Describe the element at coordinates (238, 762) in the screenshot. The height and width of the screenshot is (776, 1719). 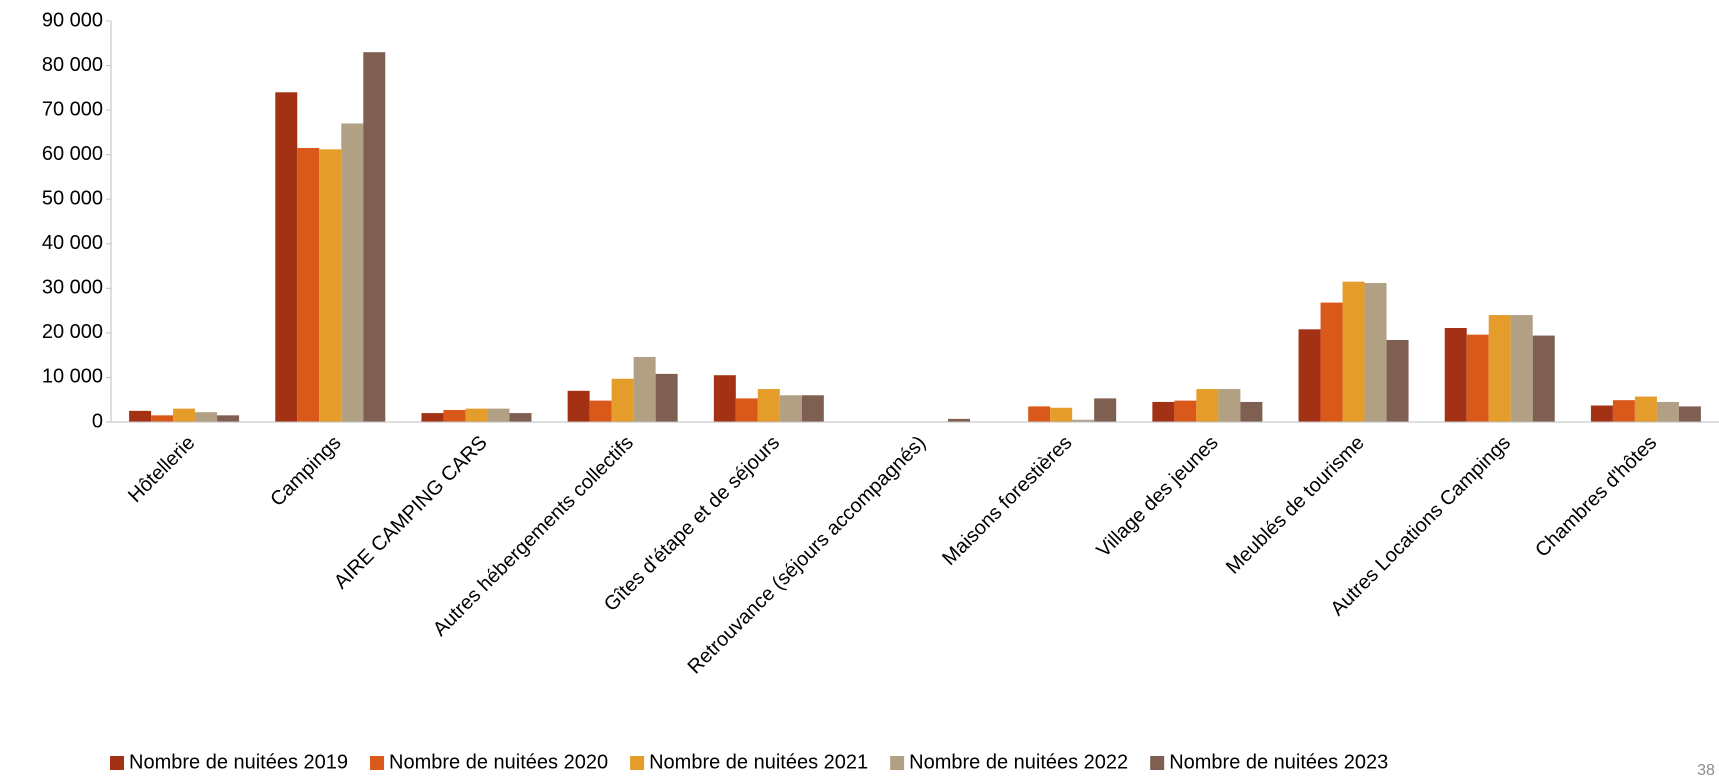
I see `legend-label: Nombre de nuitées 2019` at that location.